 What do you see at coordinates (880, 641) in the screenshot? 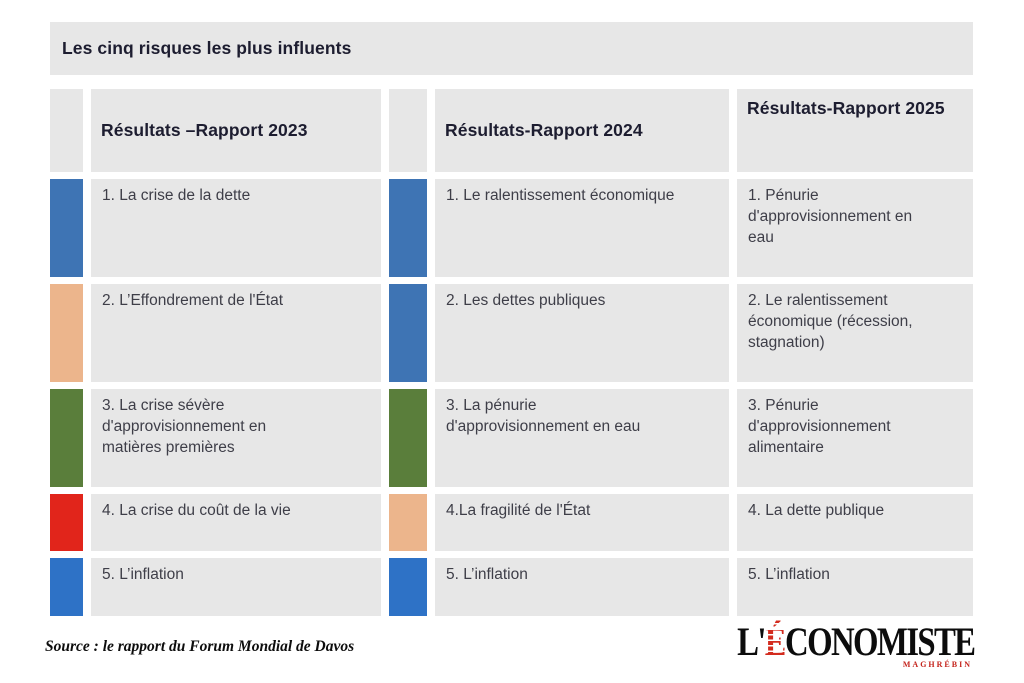
I see `logo-rest: CONOMISTE` at bounding box center [880, 641].